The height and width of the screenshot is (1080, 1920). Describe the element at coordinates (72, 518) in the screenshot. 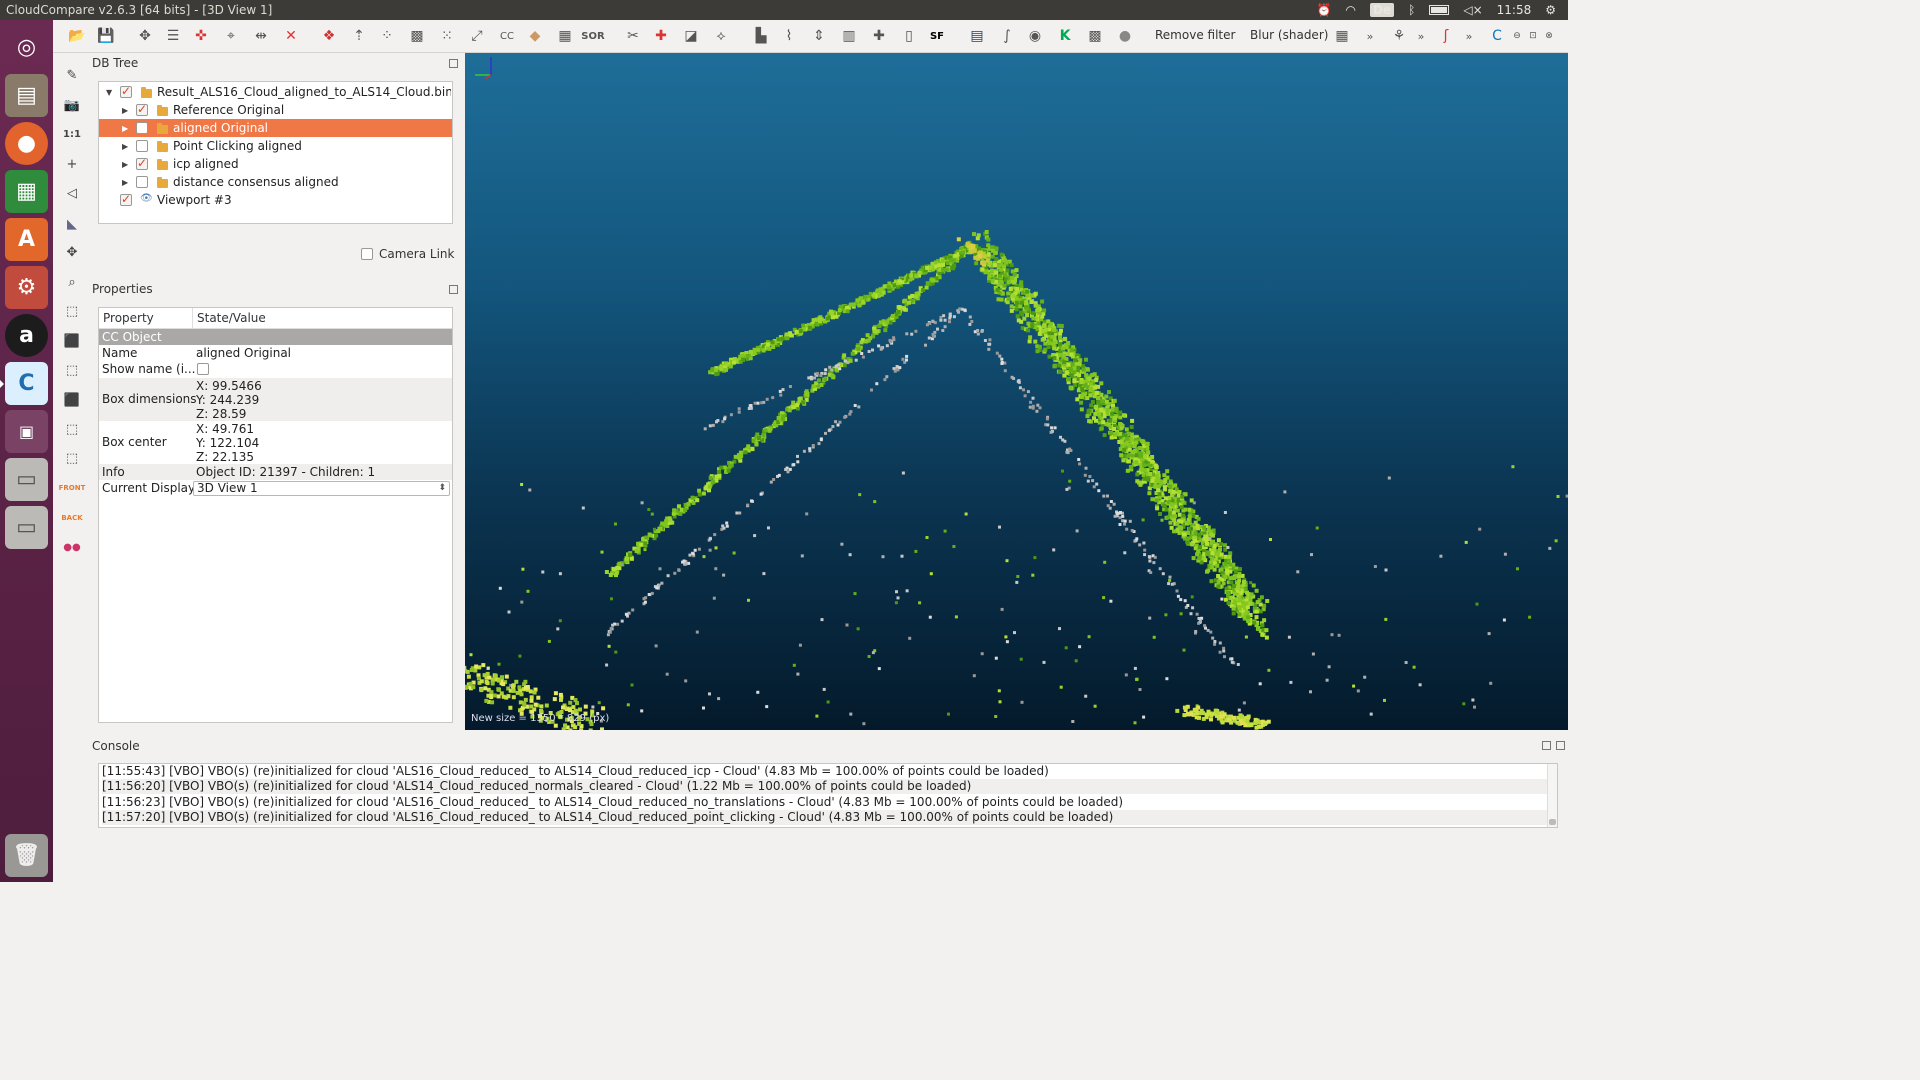

I see `iso-back-icon: BACK` at that location.